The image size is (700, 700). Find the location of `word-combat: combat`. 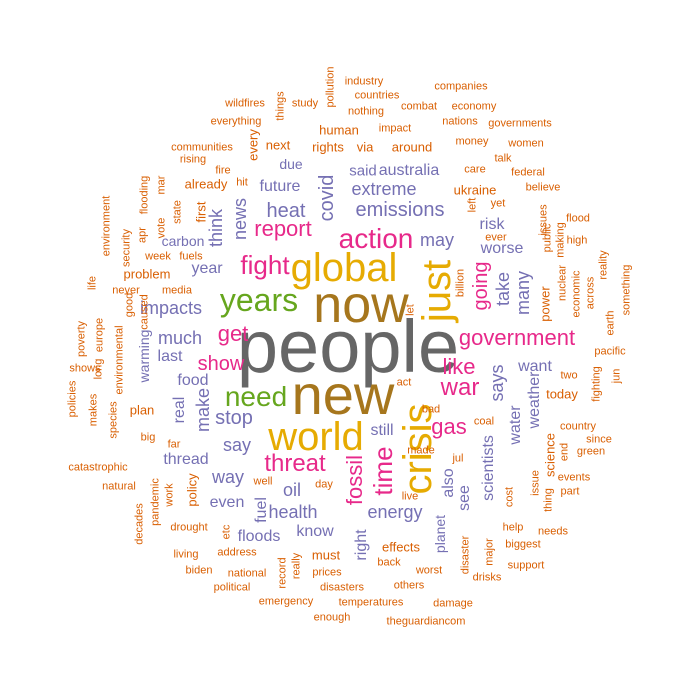

word-combat: combat is located at coordinates (419, 106).